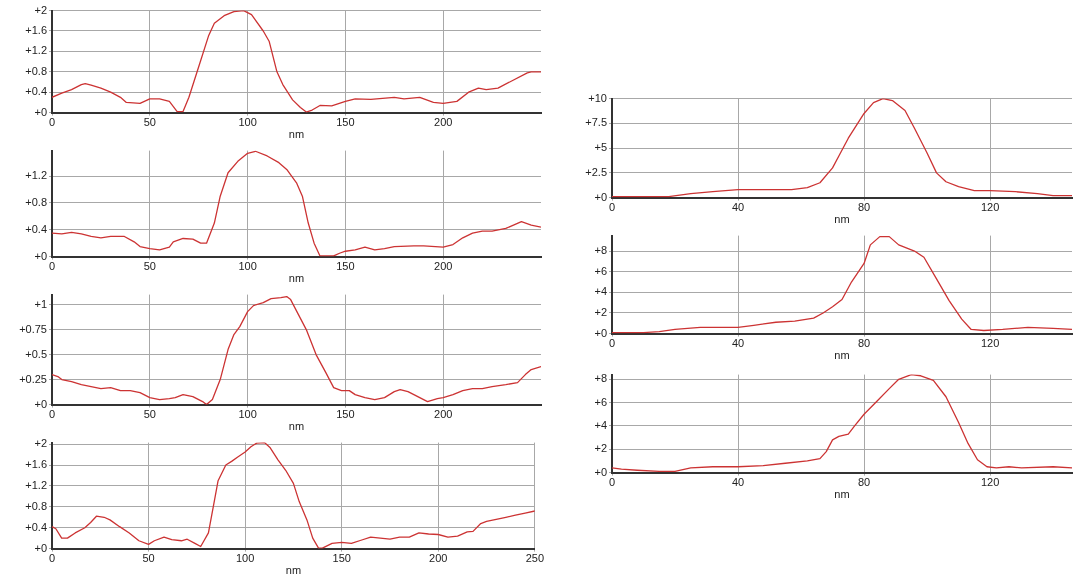 The height and width of the screenshot is (578, 1076). What do you see at coordinates (597, 97) in the screenshot?
I see `y-tick-label: +10` at bounding box center [597, 97].